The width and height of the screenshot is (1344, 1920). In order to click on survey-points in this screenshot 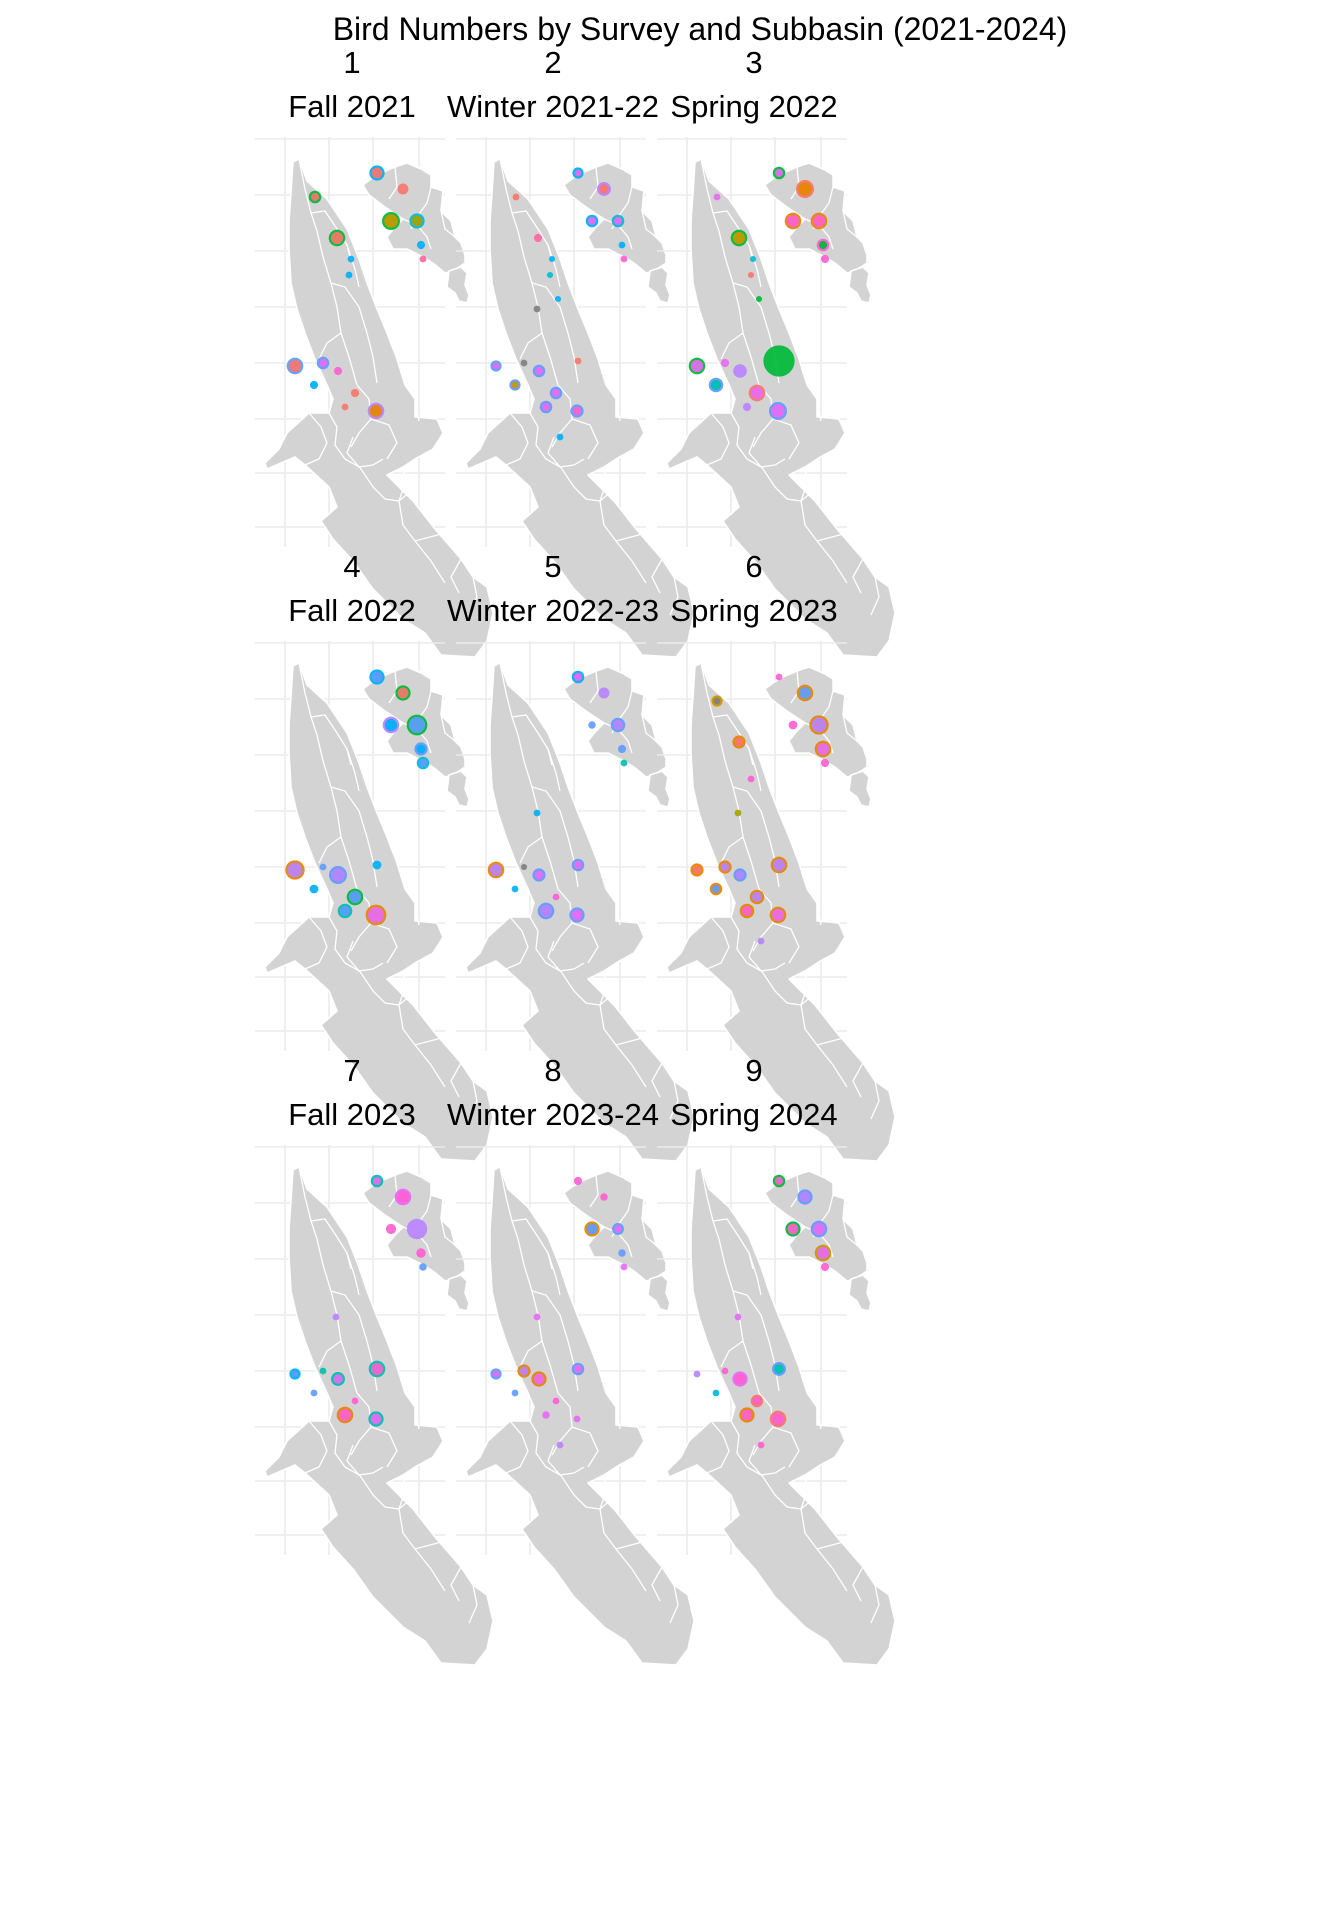, I will do `click(759, 293)`.